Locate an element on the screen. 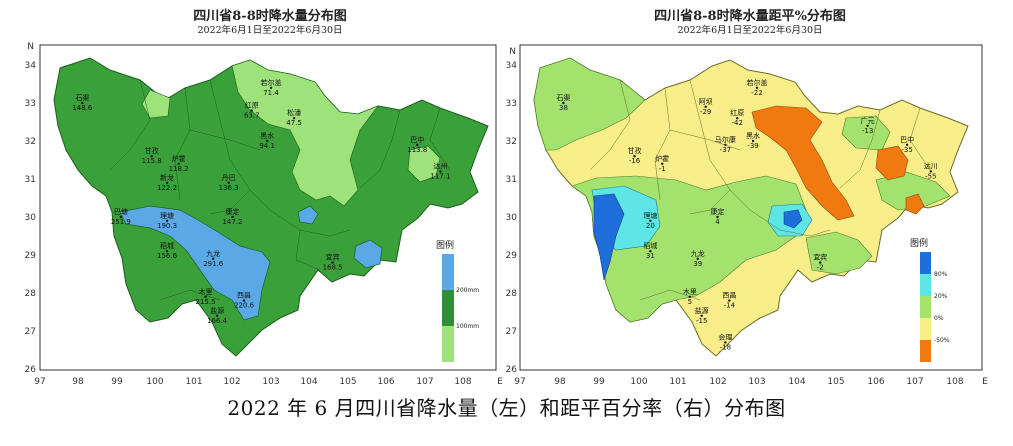  north-label: N is located at coordinates (512, 52).